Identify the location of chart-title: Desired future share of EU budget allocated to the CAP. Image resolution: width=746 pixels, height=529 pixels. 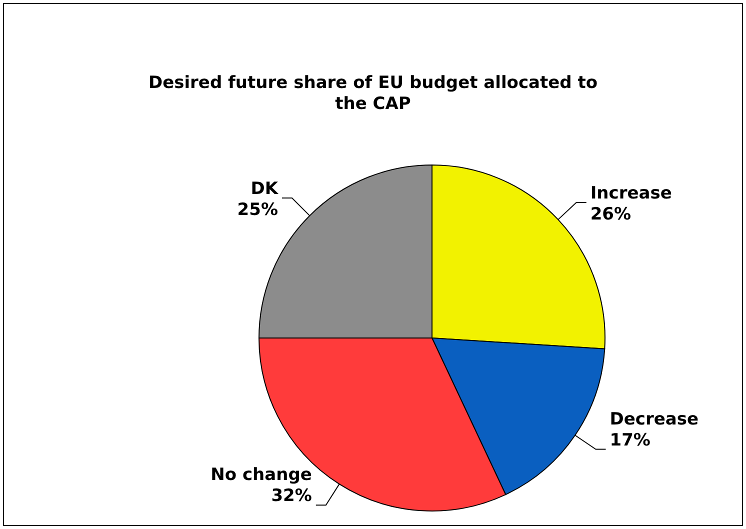
(373, 93).